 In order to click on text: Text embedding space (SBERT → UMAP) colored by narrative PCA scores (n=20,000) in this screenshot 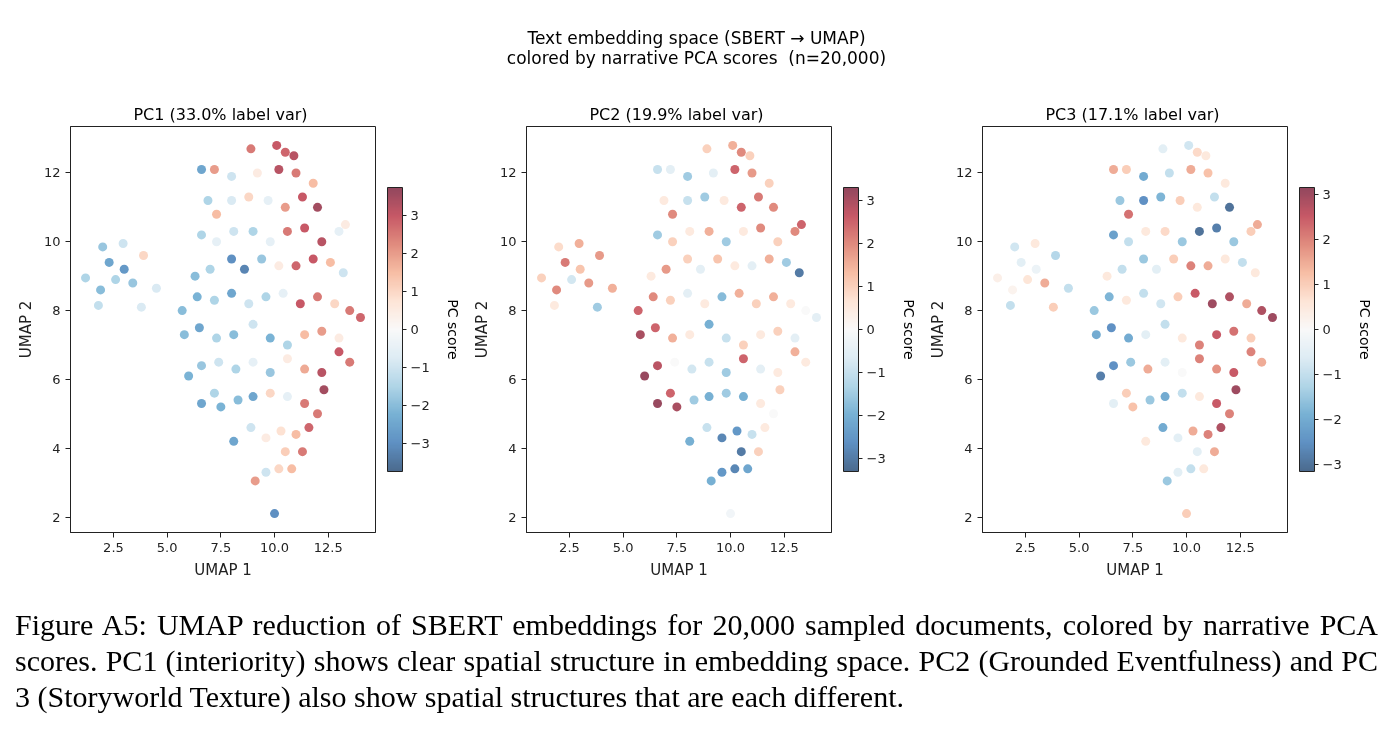, I will do `click(696, 48)`.